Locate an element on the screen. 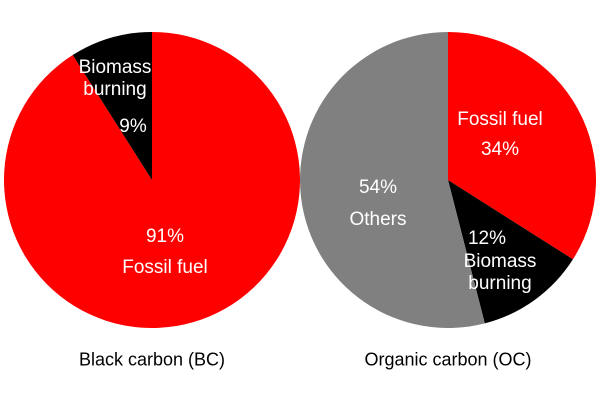  value-label: 12% is located at coordinates (487, 238).